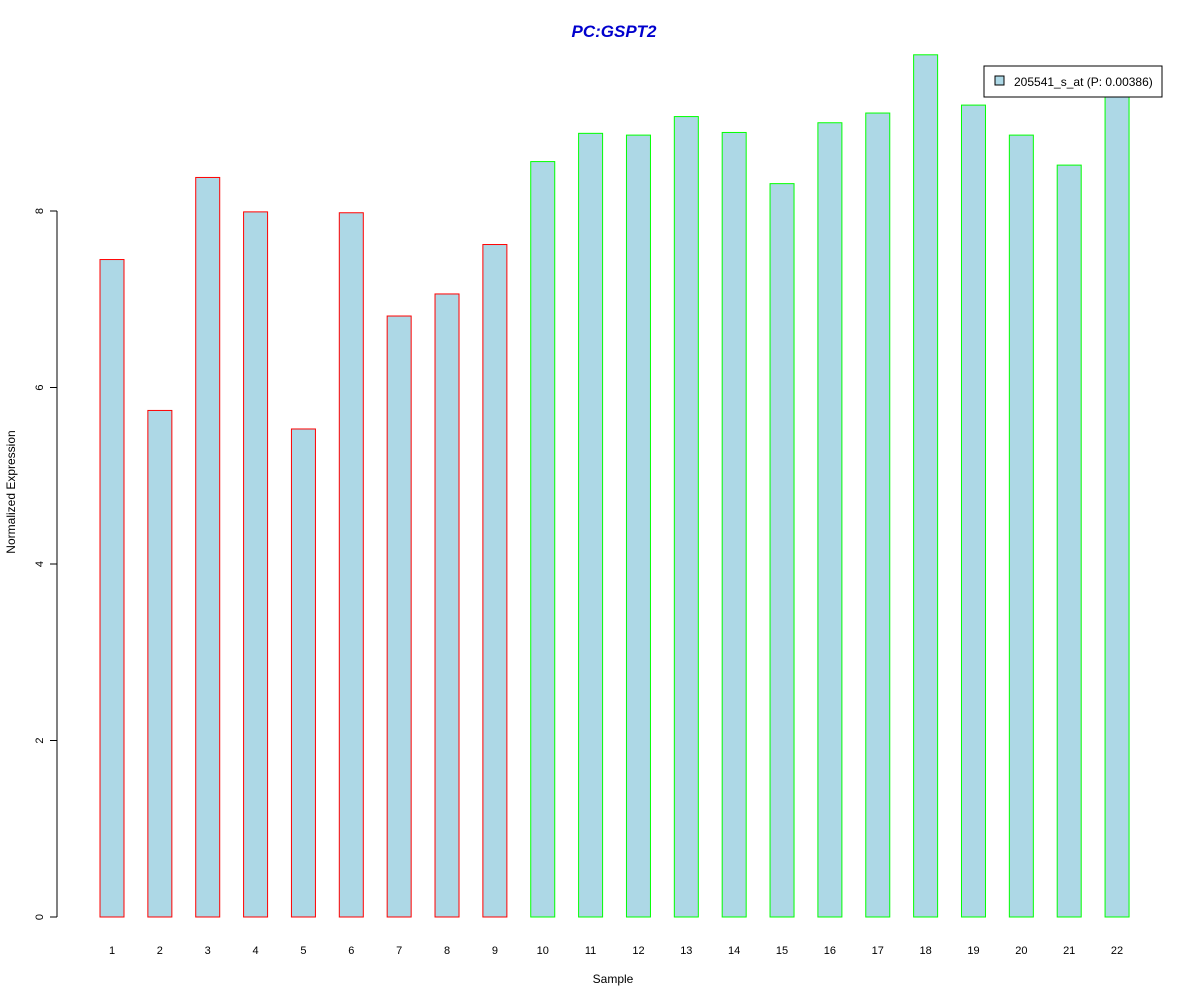  Describe the element at coordinates (590, 951) in the screenshot. I see `x-tick-label: 11` at that location.